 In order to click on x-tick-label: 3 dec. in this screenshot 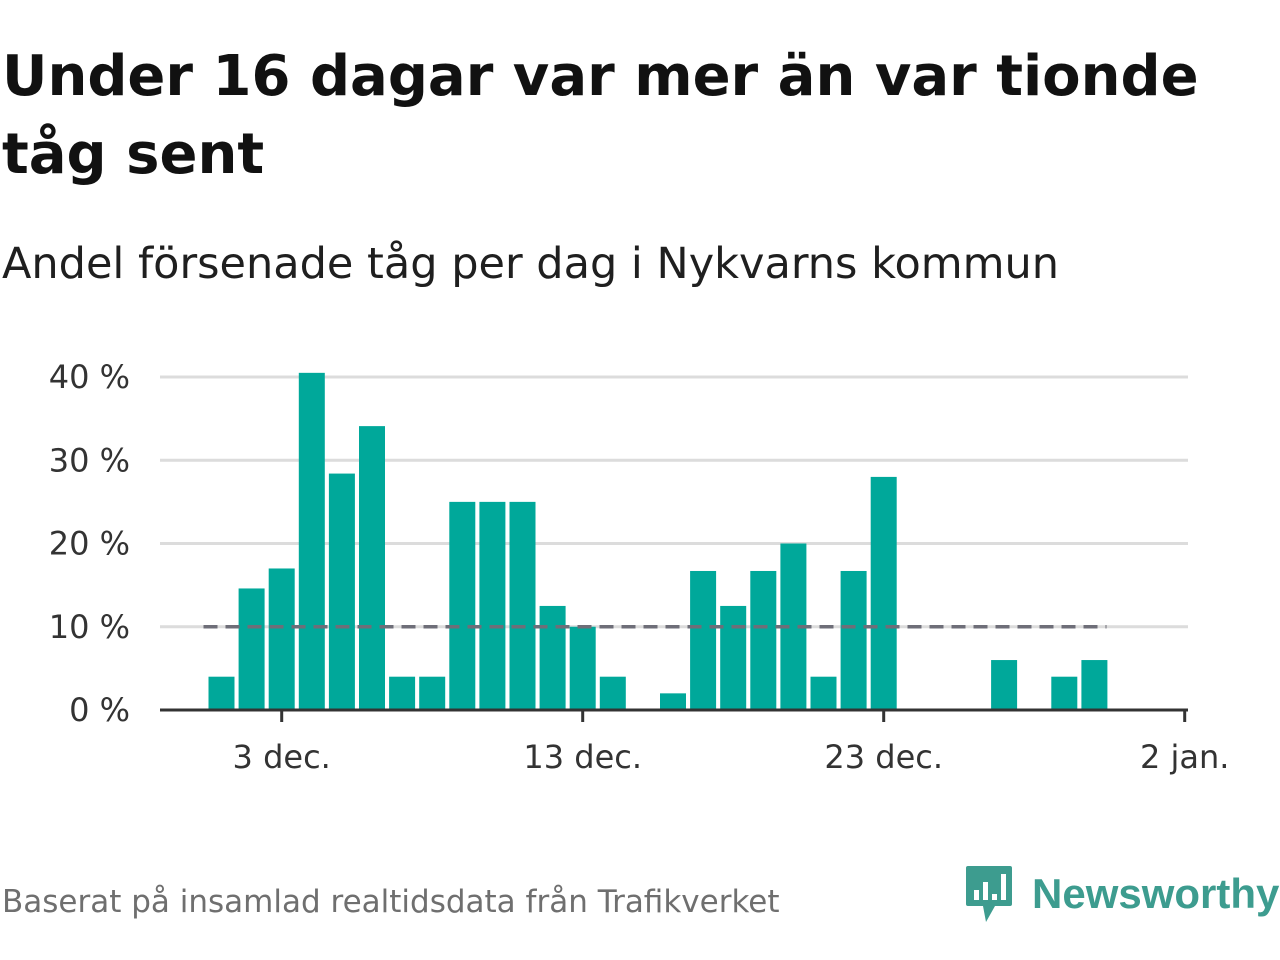, I will do `click(282, 757)`.